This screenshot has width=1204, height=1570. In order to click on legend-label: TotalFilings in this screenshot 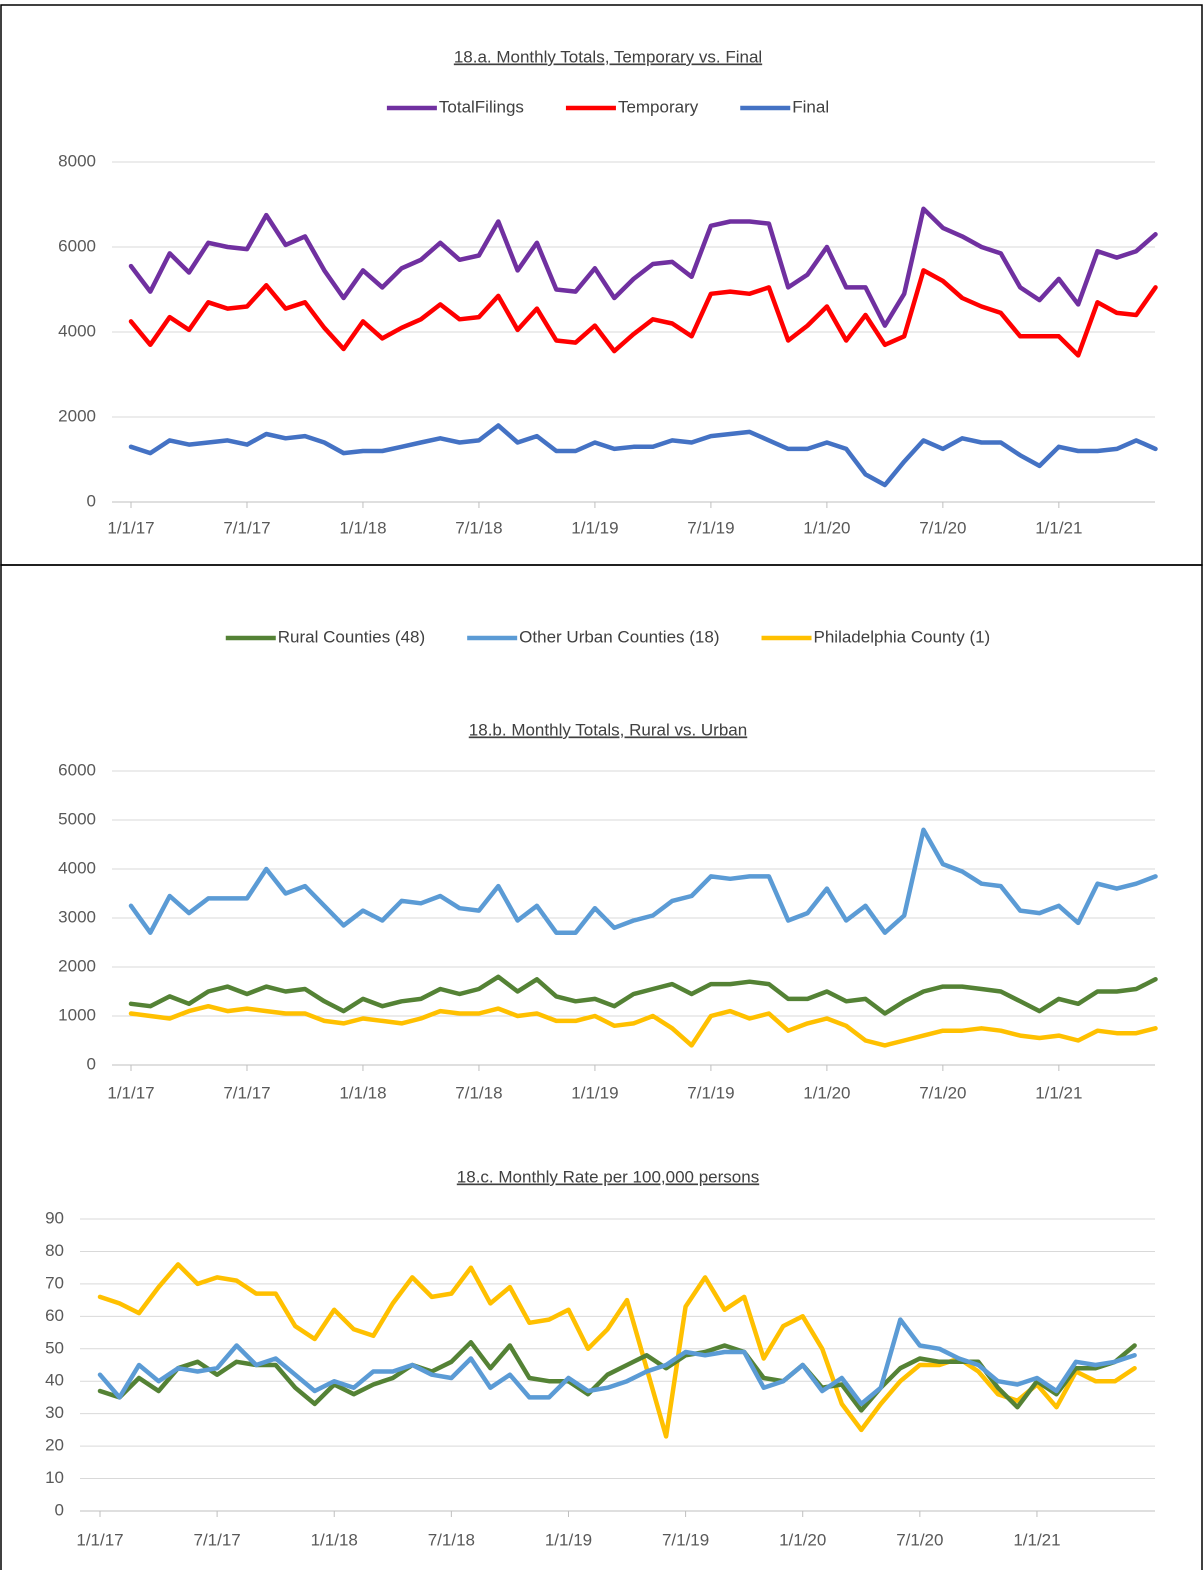, I will do `click(481, 106)`.